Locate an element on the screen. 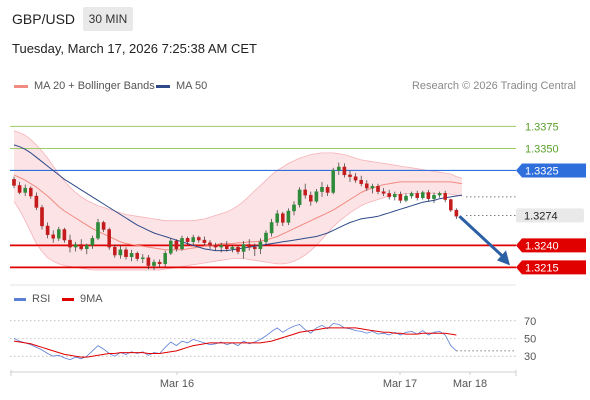 Image resolution: width=590 pixels, height=400 pixels. legend-ma20-swatch is located at coordinates (21, 86).